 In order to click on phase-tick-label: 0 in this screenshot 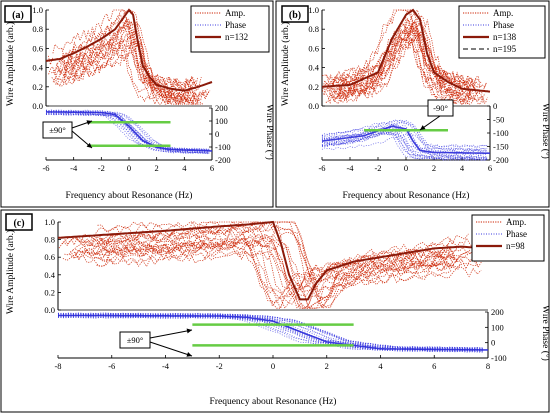, I will do `click(495, 106)`.